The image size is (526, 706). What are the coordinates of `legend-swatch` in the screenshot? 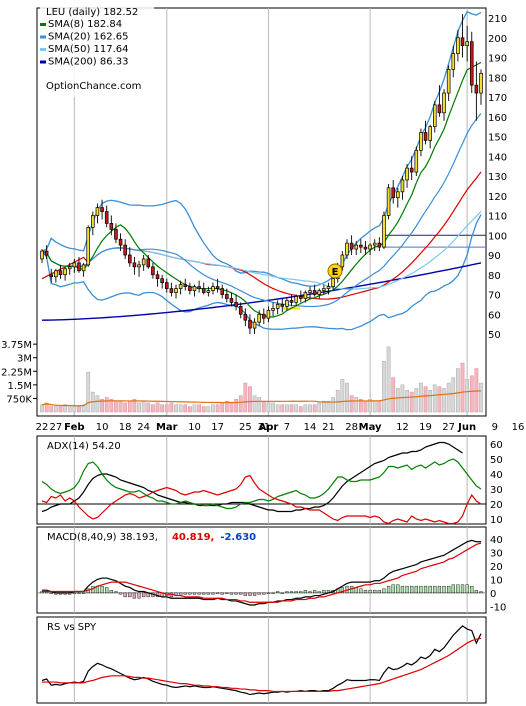 It's located at (43, 37).